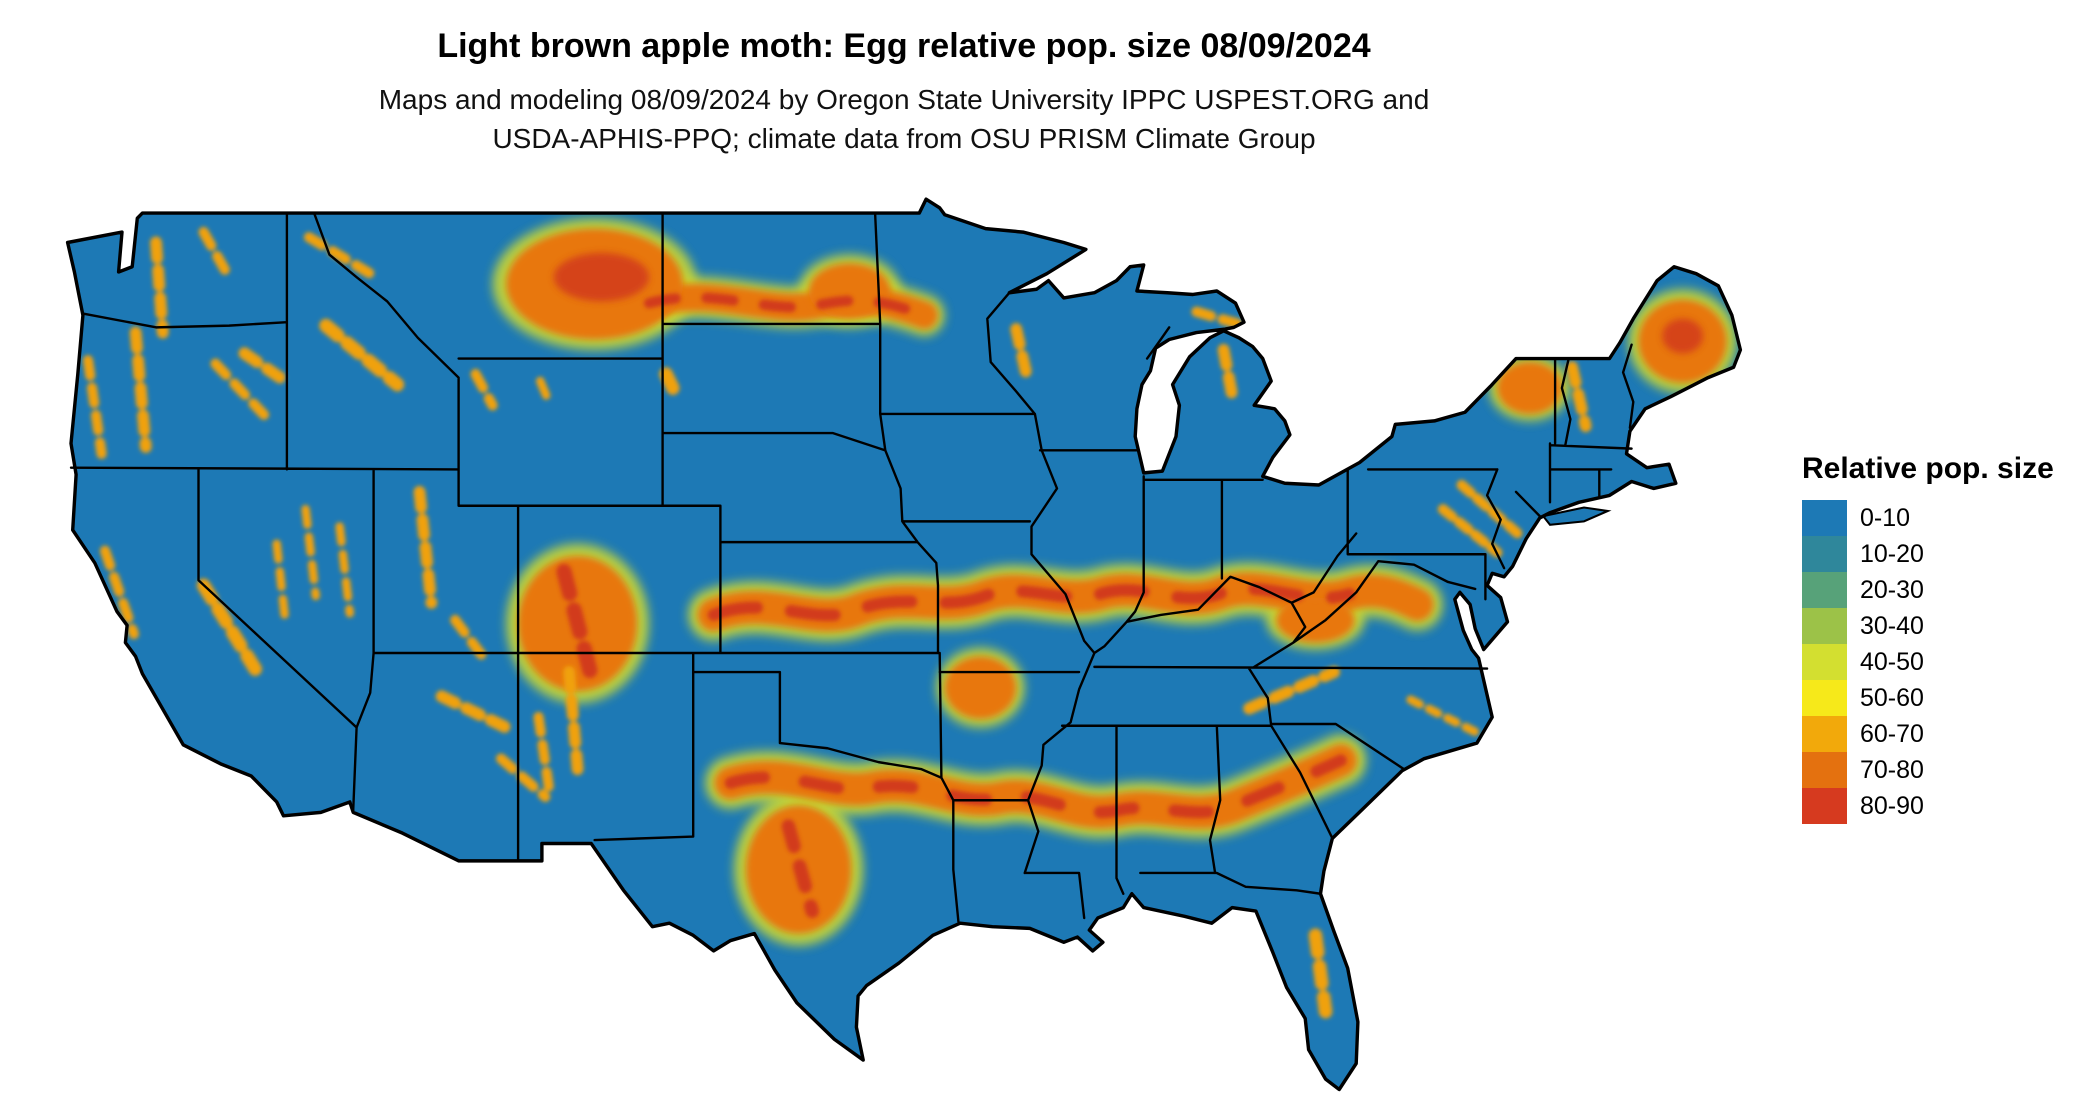  I want to click on legend-item: 30-40, so click(1928, 626).